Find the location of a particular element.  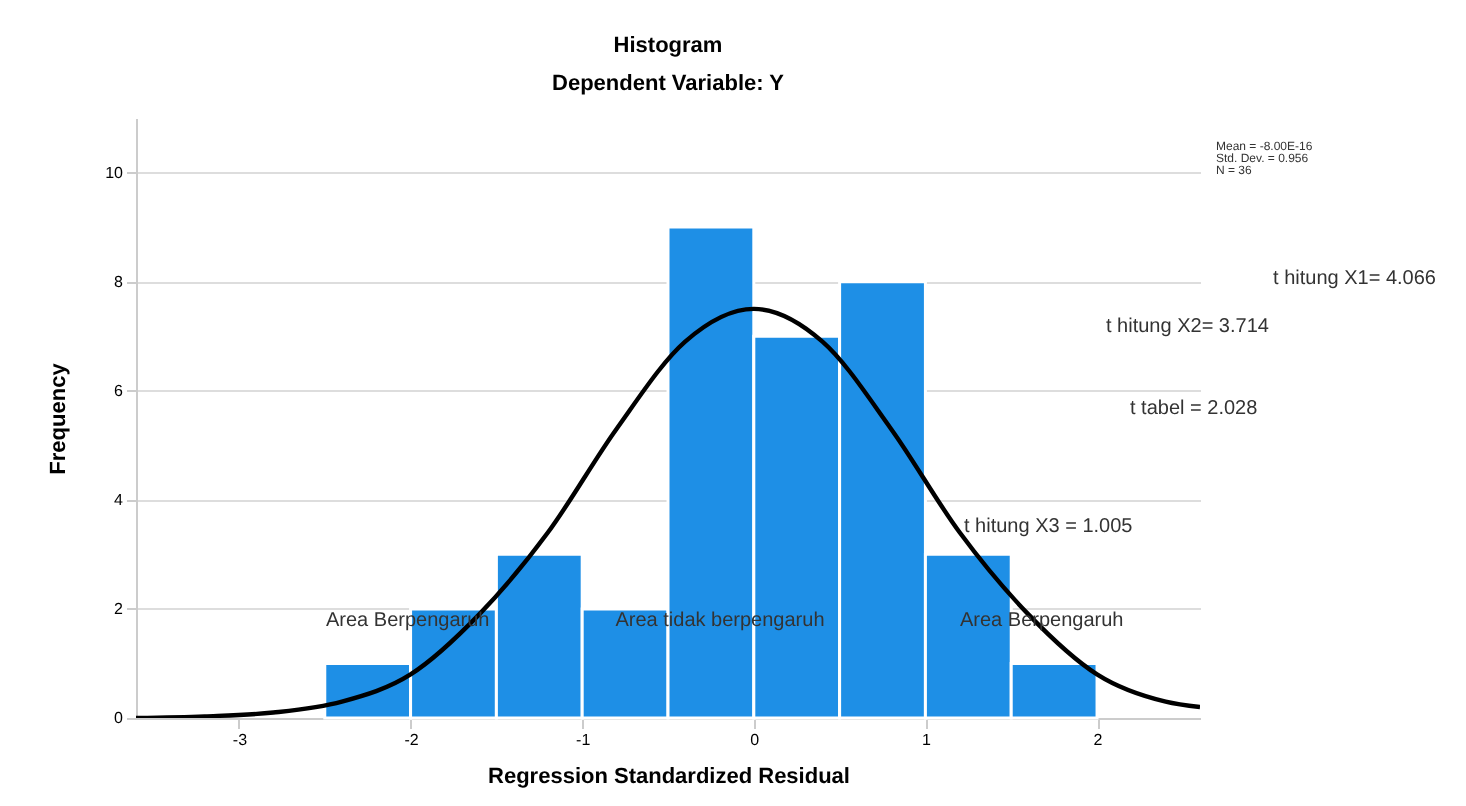

x-axis-title: Regression Standardized Residual is located at coordinates (669, 777).